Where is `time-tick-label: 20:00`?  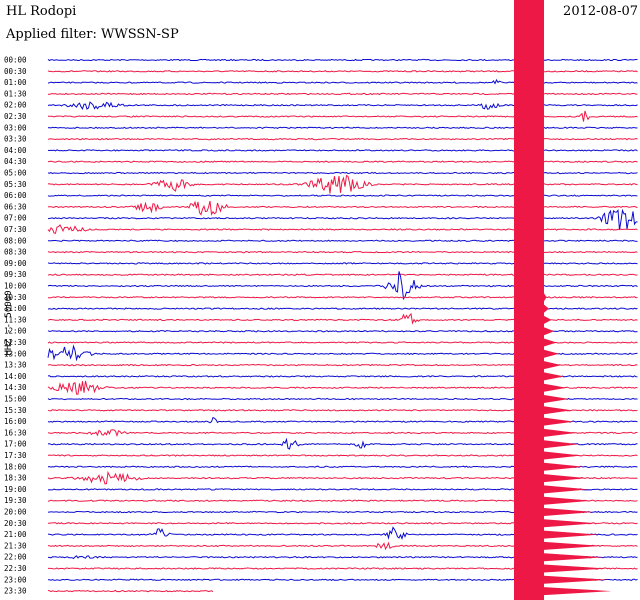
time-tick-label: 20:00 is located at coordinates (15, 512).